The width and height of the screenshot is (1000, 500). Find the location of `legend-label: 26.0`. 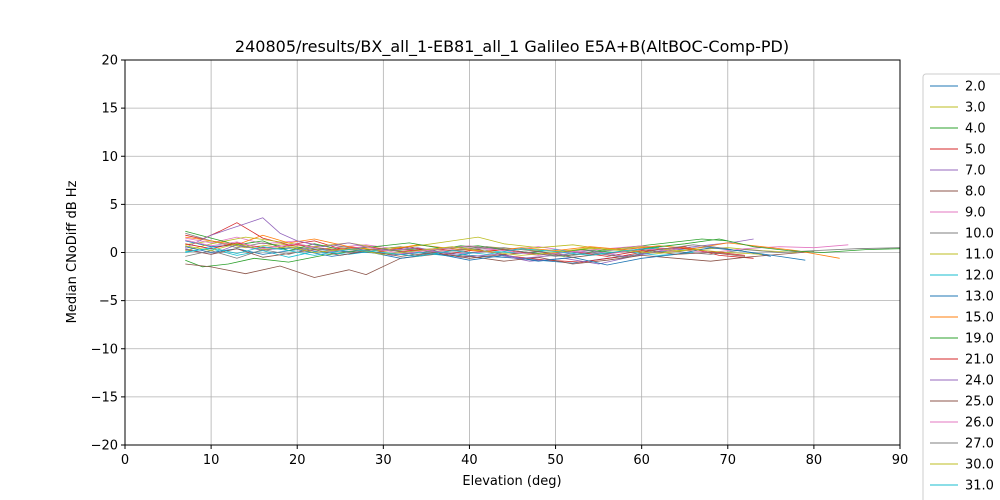

legend-label: 26.0 is located at coordinates (979, 423).